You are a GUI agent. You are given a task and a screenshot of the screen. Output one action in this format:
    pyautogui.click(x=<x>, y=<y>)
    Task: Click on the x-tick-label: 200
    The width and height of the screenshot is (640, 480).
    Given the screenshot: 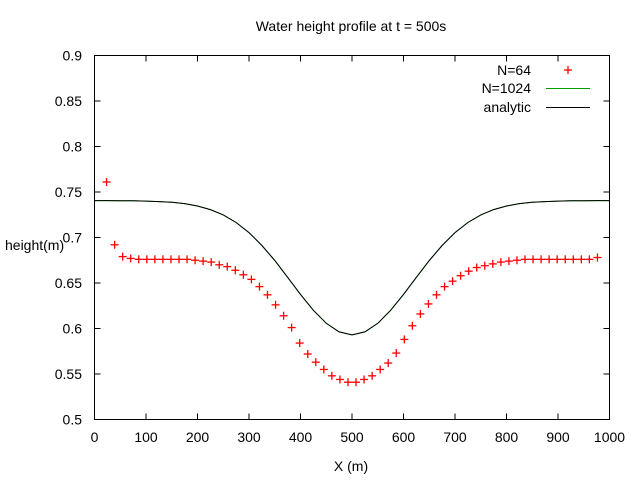 What is the action you would take?
    pyautogui.click(x=198, y=437)
    